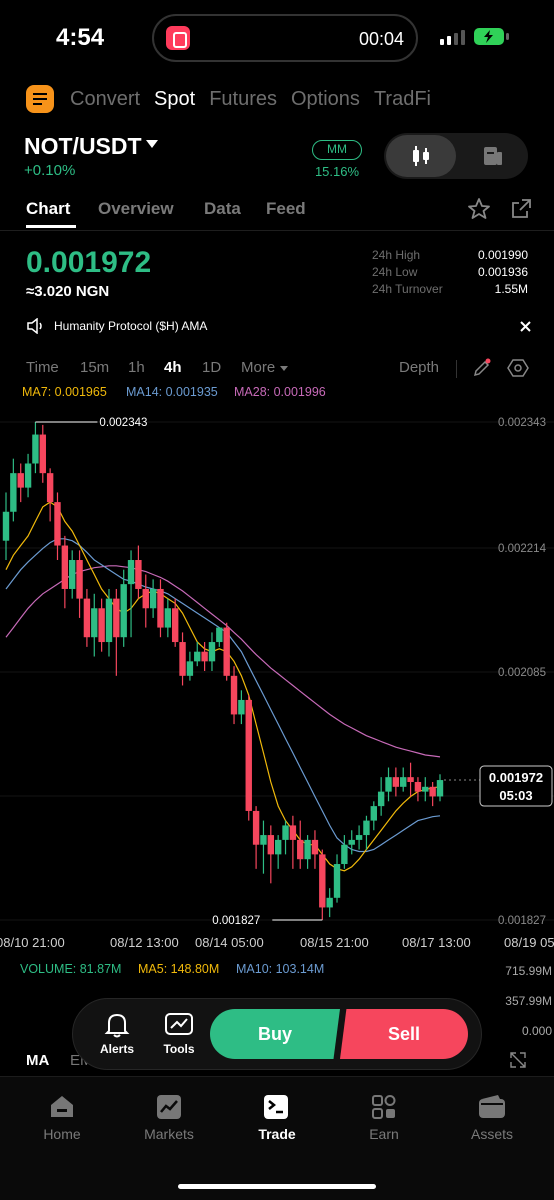 The image size is (554, 1200). What do you see at coordinates (421, 156) in the screenshot?
I see `candle-view-button` at bounding box center [421, 156].